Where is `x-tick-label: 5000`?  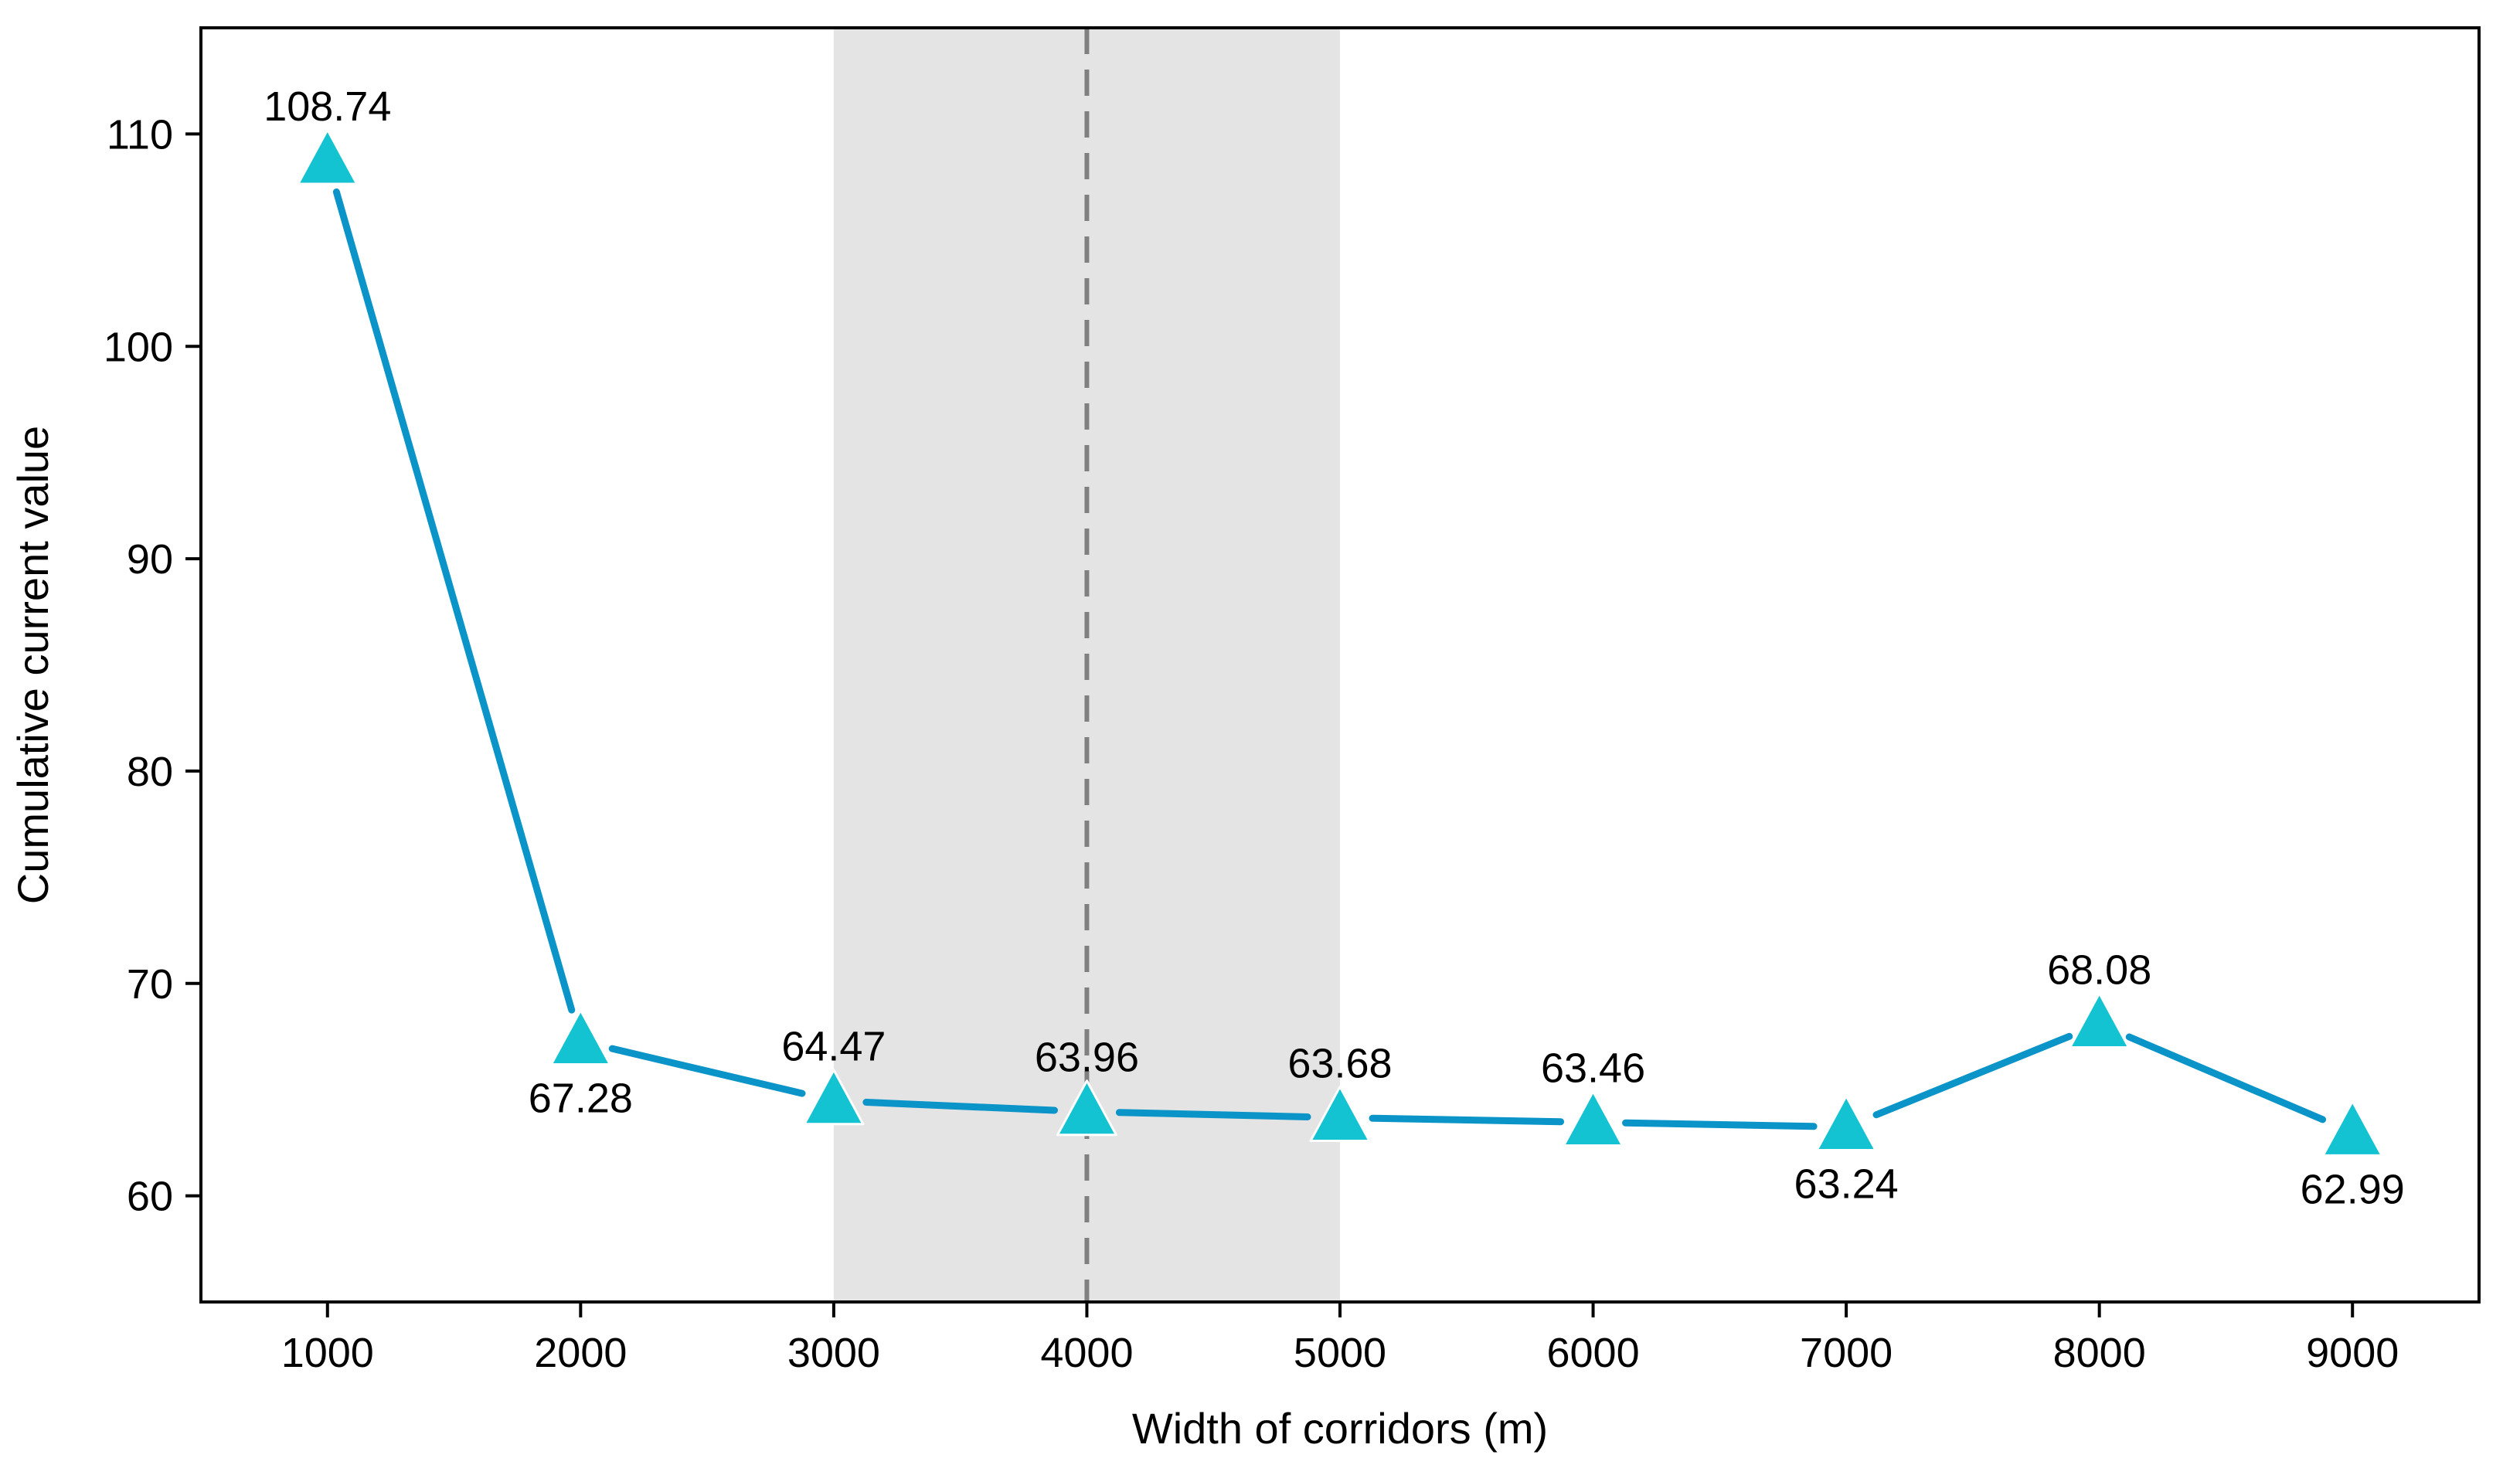
x-tick-label: 5000 is located at coordinates (1340, 1353).